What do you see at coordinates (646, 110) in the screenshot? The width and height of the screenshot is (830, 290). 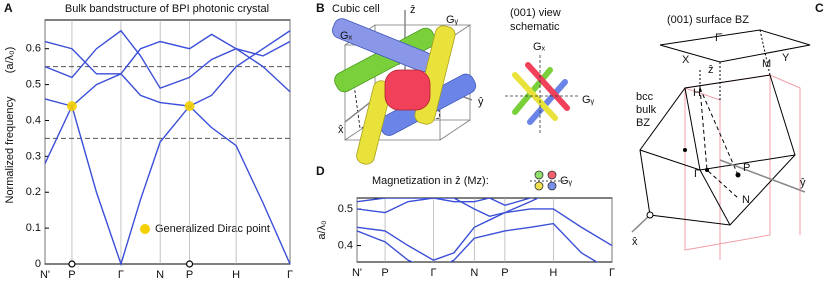 I see `label: bulk` at bounding box center [646, 110].